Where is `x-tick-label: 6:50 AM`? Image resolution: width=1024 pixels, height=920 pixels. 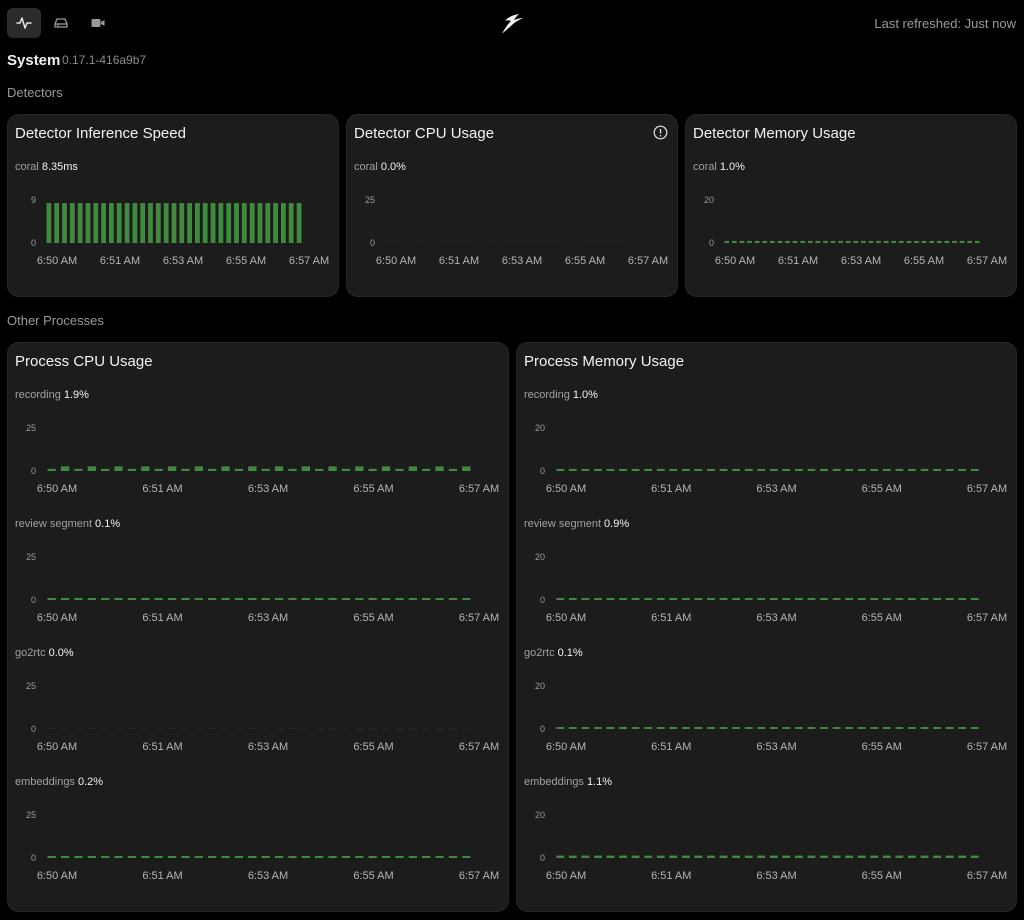
x-tick-label: 6:50 AM is located at coordinates (57, 618).